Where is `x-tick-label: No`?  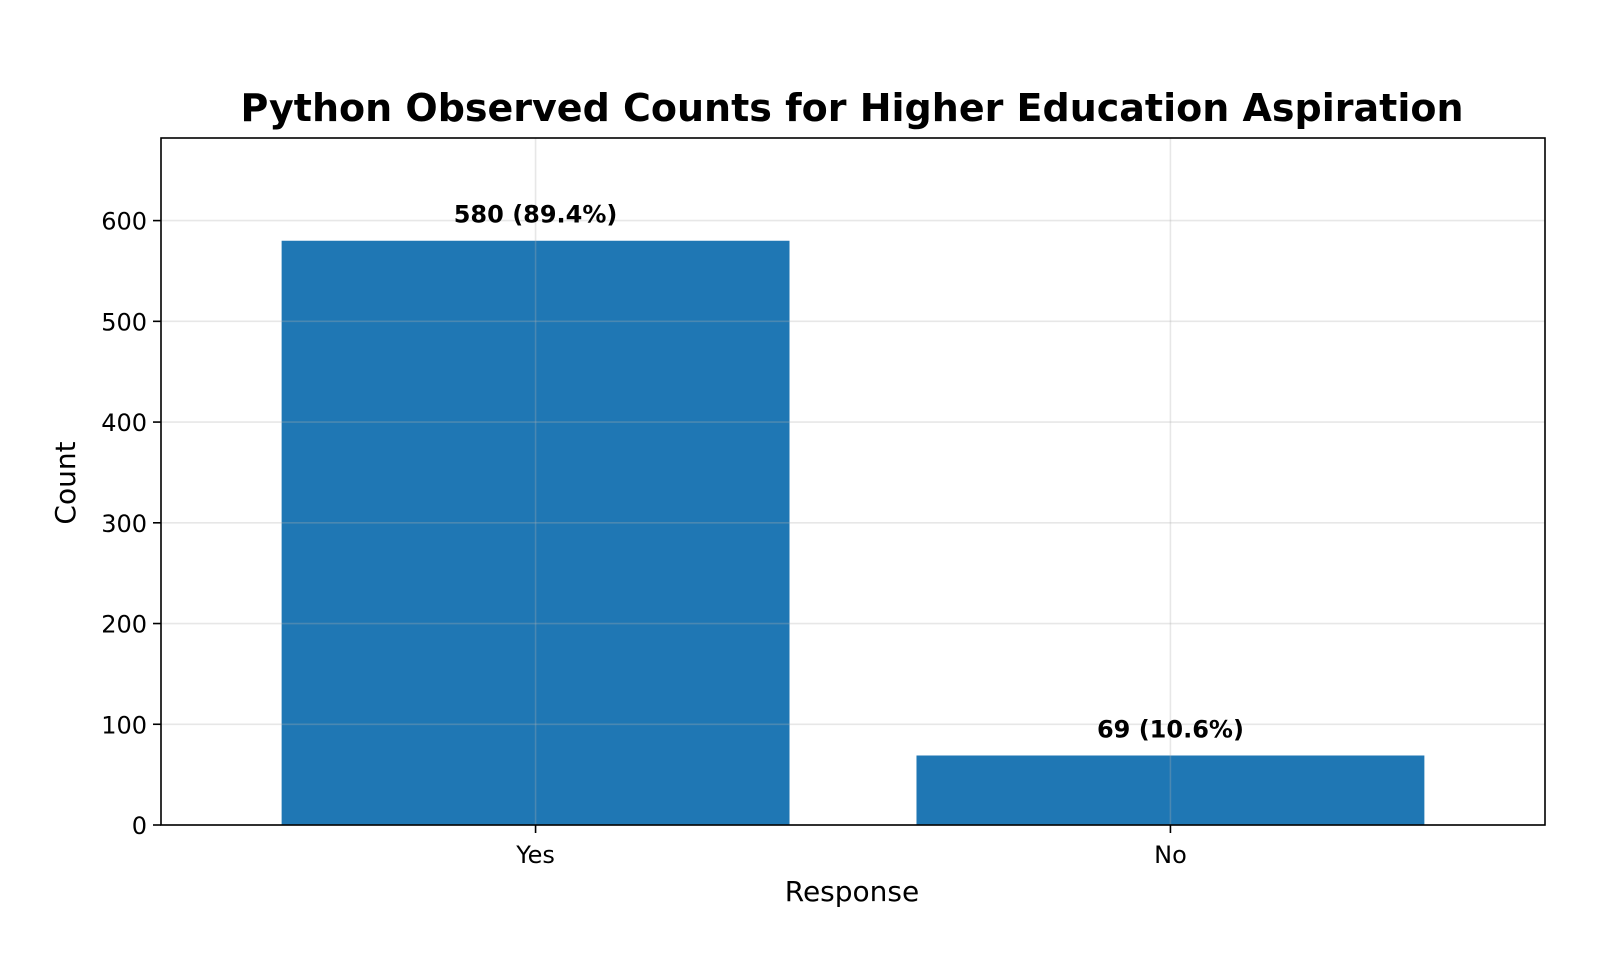
x-tick-label: No is located at coordinates (1170, 855).